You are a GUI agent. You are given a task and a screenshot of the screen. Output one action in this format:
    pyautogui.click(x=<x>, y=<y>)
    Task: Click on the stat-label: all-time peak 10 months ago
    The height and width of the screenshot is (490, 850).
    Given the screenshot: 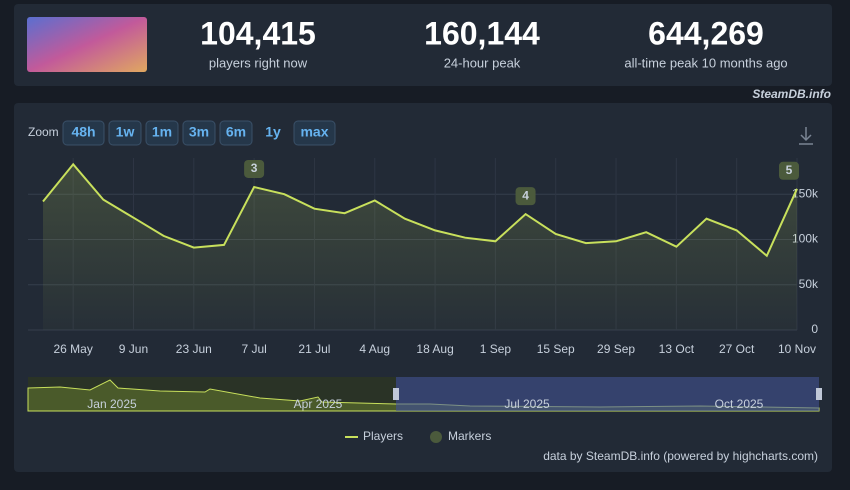 What is the action you would take?
    pyautogui.click(x=705, y=62)
    